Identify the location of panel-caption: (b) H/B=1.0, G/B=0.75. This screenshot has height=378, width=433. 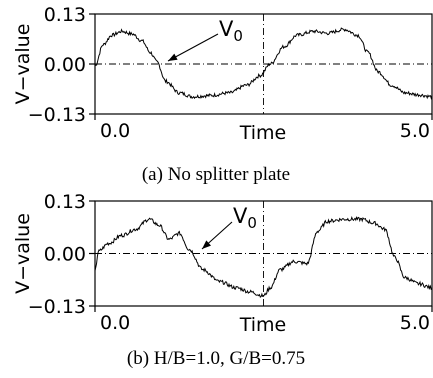
(216, 358).